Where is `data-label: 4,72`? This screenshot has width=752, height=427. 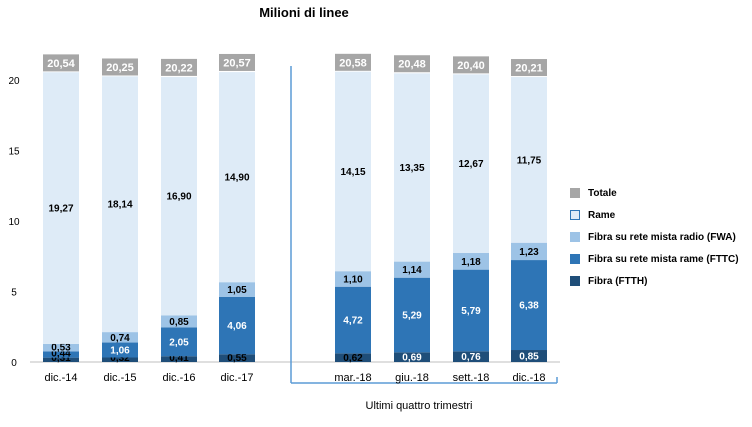
data-label: 4,72 is located at coordinates (353, 320).